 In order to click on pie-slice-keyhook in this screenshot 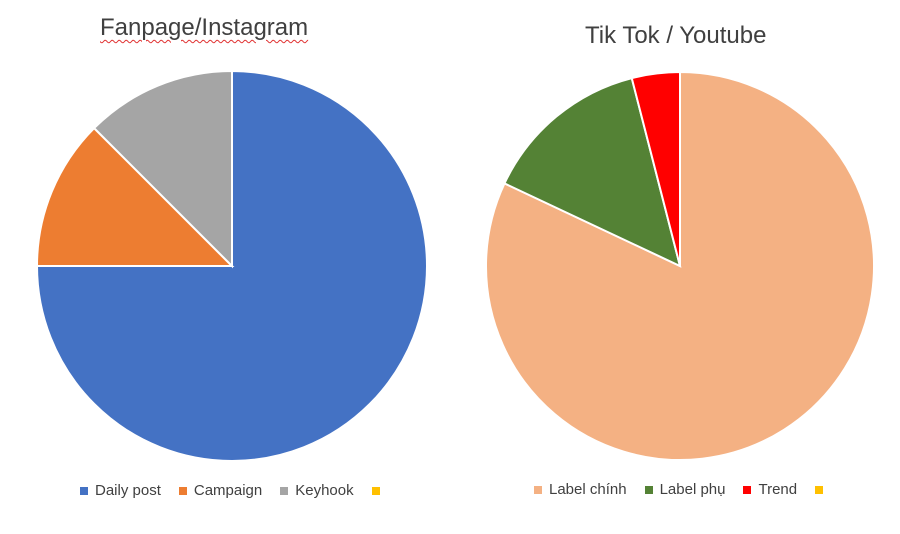, I will do `click(162, 169)`.